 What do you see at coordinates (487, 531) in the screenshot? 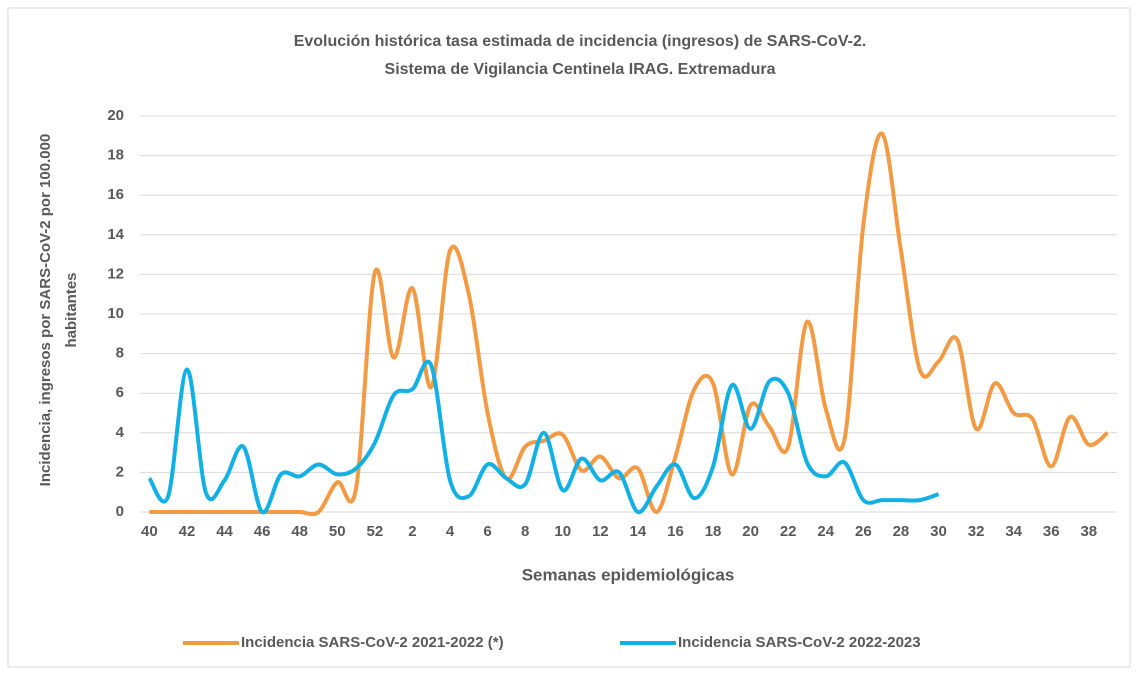
I see `x-tick-label: 6` at bounding box center [487, 531].